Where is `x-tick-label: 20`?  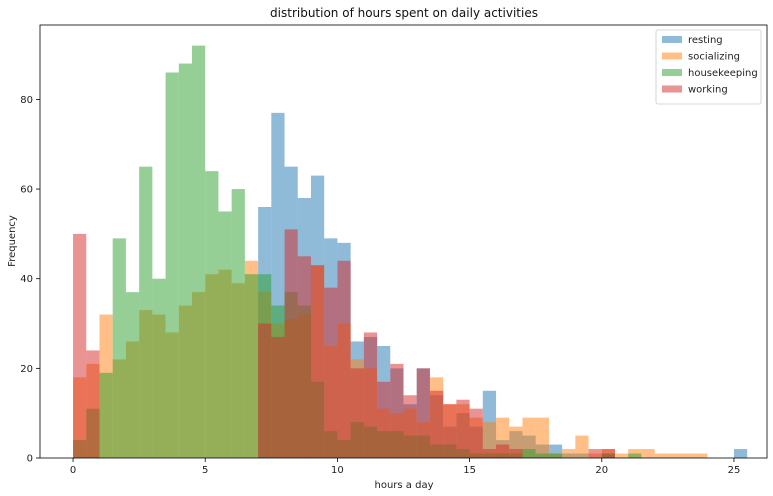 x-tick-label: 20 is located at coordinates (601, 470).